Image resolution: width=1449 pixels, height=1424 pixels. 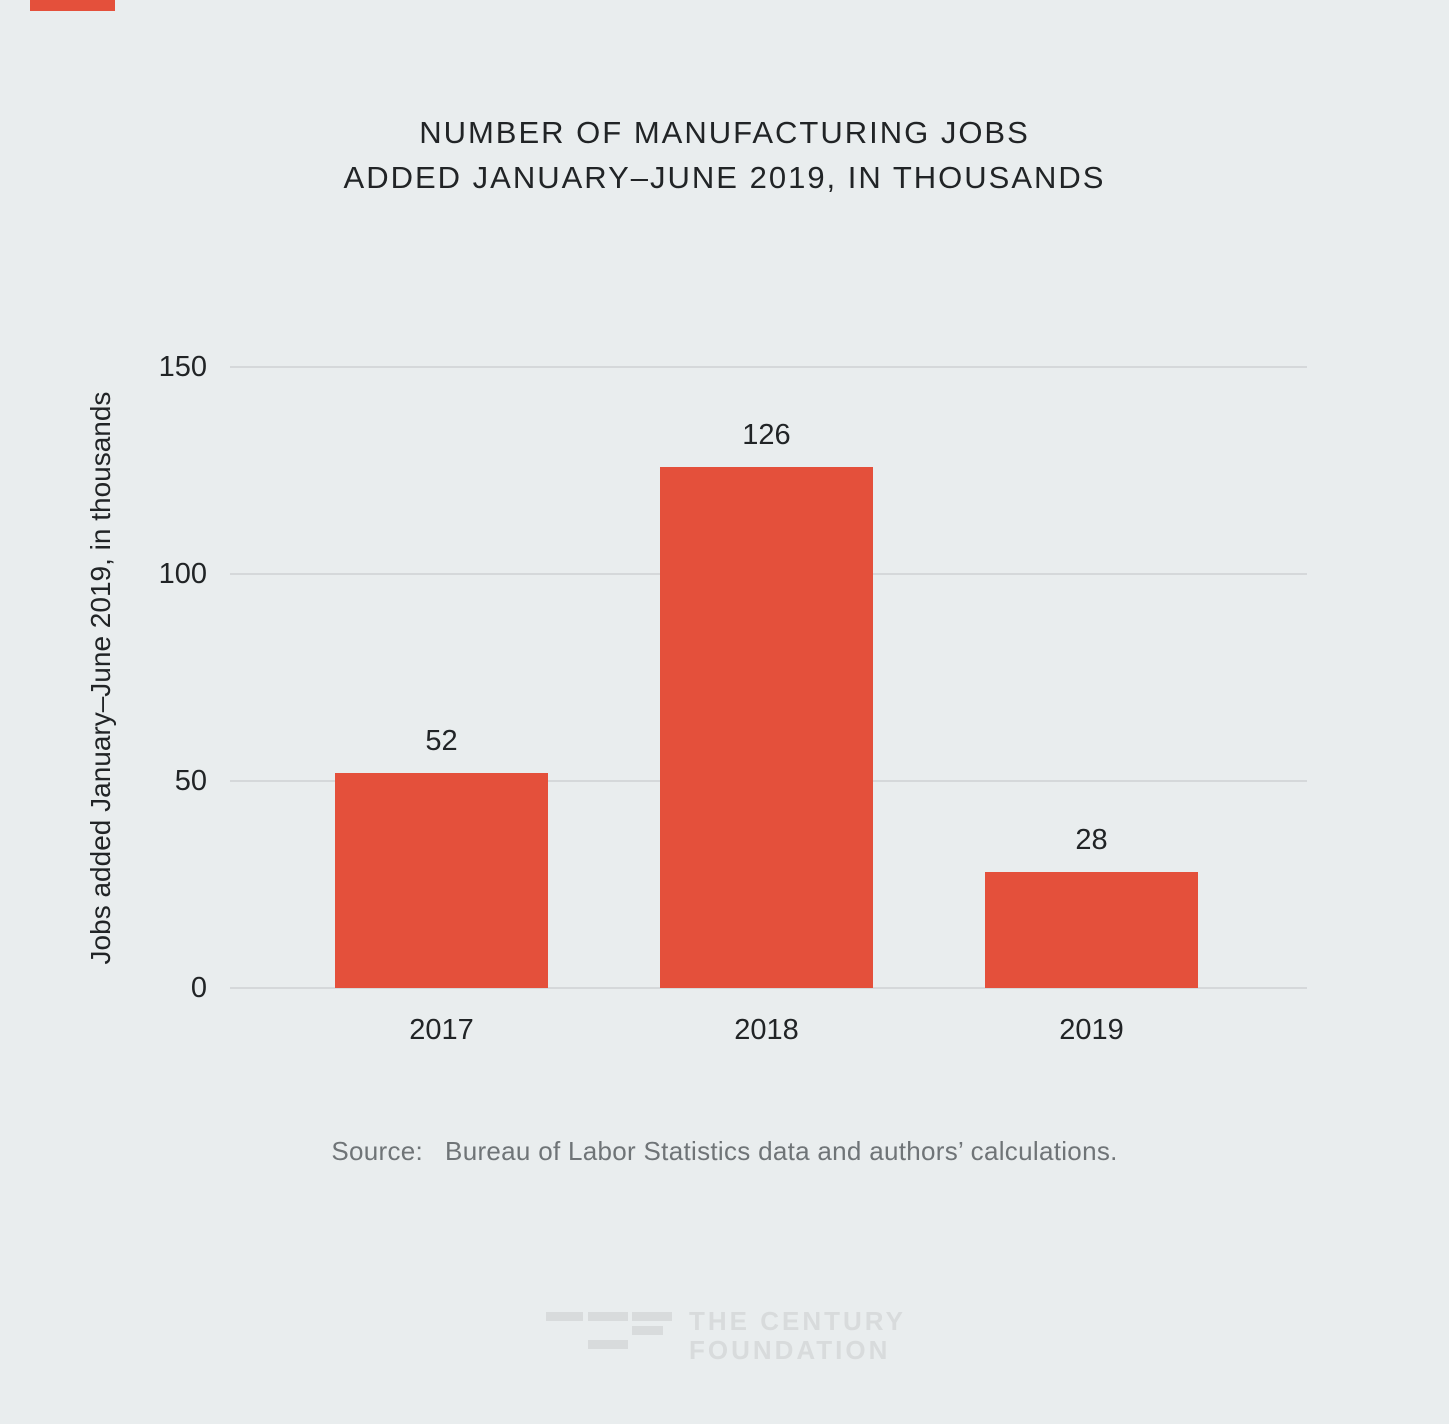 I want to click on y-tick-label-0: 0, so click(x=198, y=988).